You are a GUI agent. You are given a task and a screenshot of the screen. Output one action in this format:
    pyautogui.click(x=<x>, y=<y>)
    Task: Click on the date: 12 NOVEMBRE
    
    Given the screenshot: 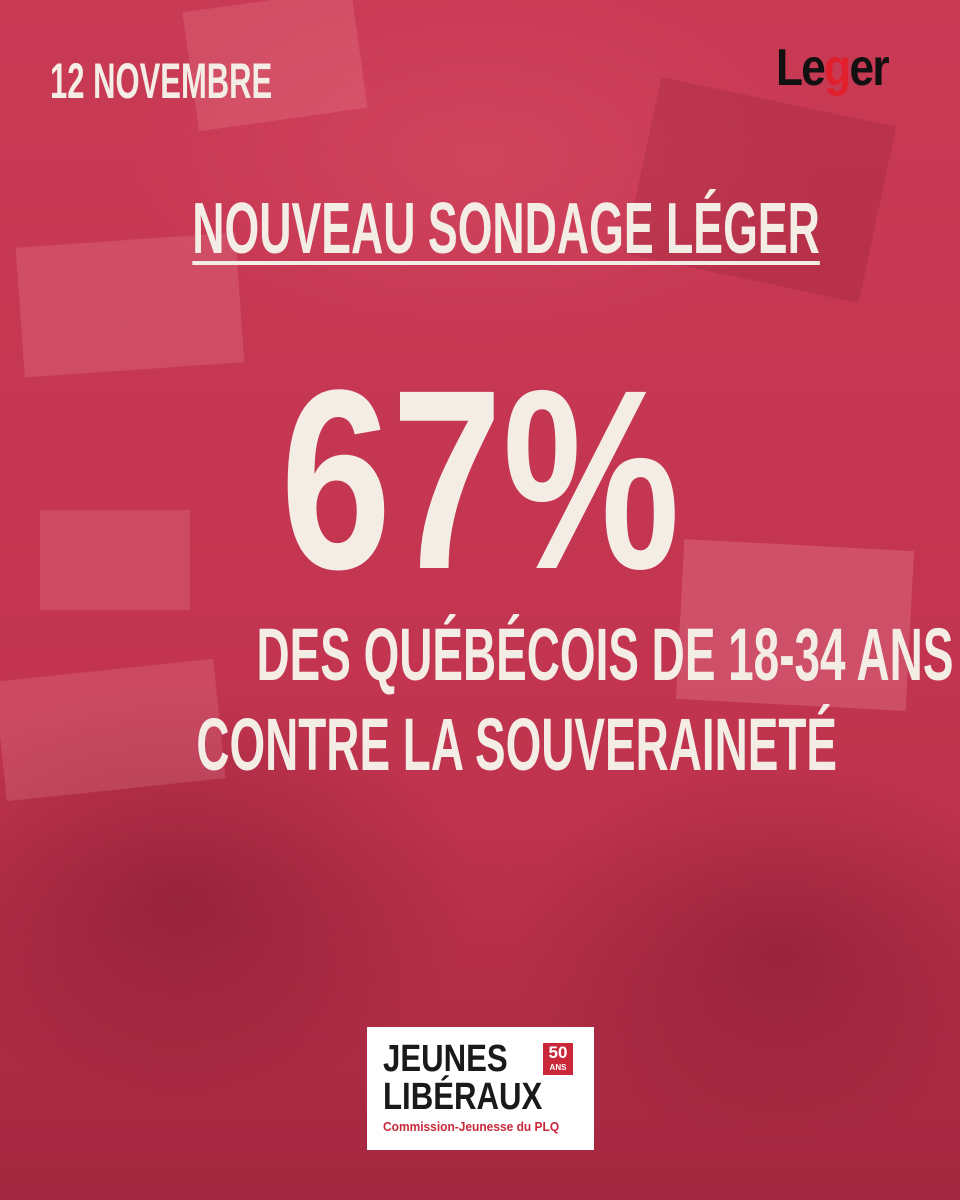 What is the action you would take?
    pyautogui.click(x=161, y=81)
    